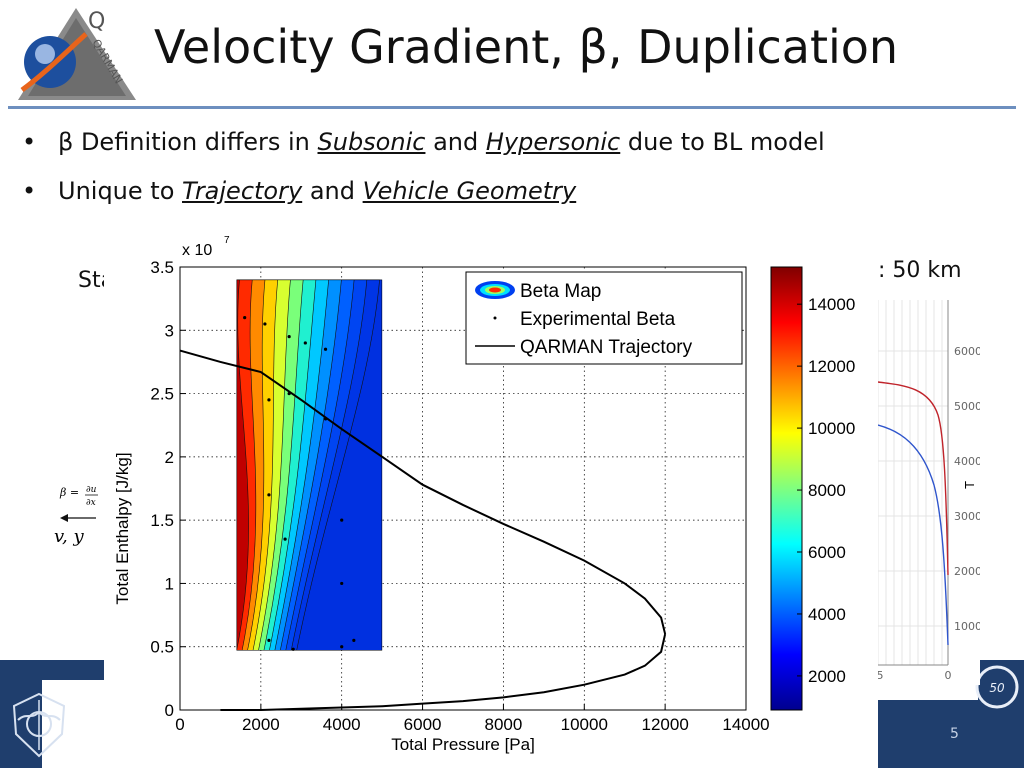  Describe the element at coordinates (77, 54) in the screenshot. I see `qarman-logo: Q QARMAN` at that location.